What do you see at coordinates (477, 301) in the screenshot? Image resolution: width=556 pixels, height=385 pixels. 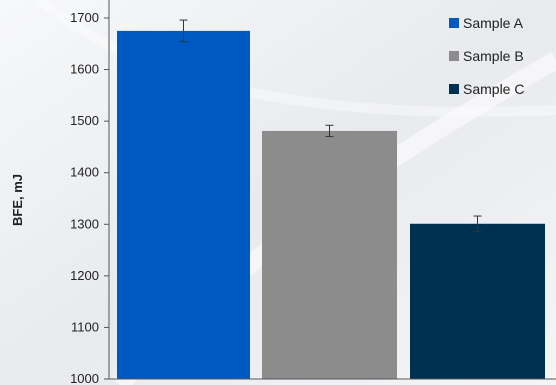 I see `bar-sample-c` at bounding box center [477, 301].